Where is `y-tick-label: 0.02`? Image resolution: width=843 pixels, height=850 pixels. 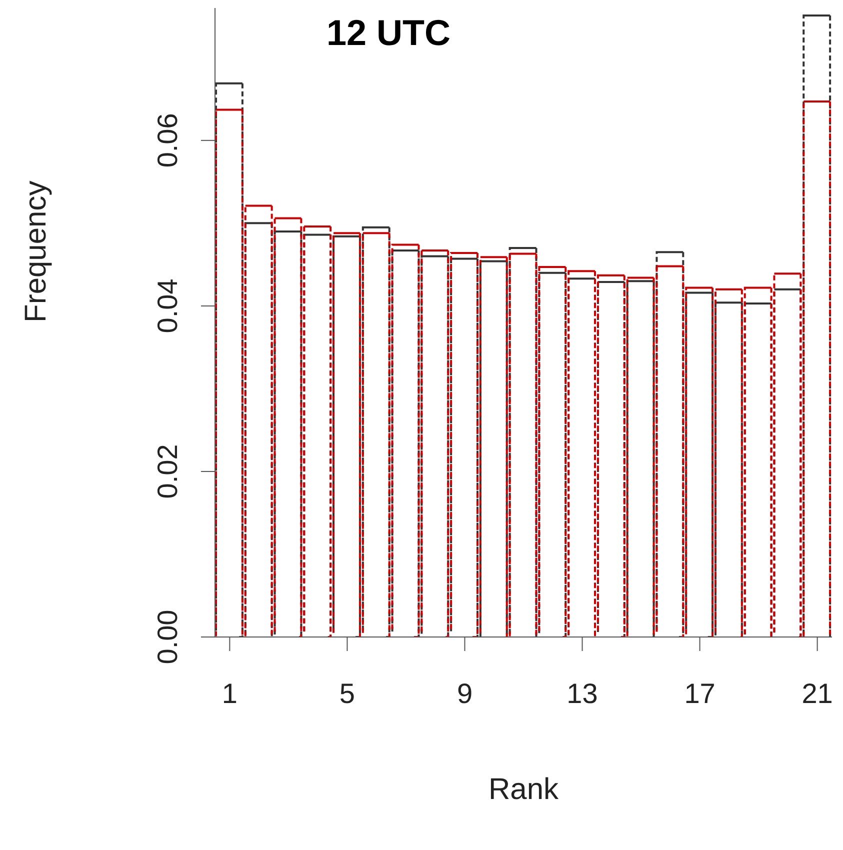 y-tick-label: 0.02 is located at coordinates (167, 471).